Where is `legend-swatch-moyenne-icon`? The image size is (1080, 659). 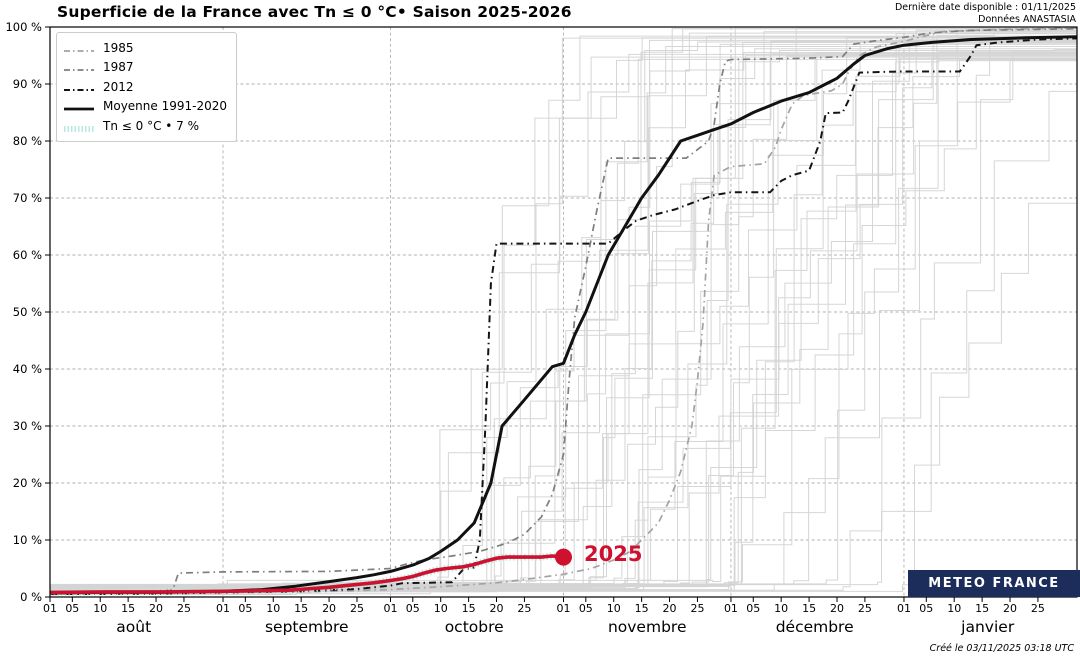
legend-swatch-moyenne-icon is located at coordinates (79, 106).